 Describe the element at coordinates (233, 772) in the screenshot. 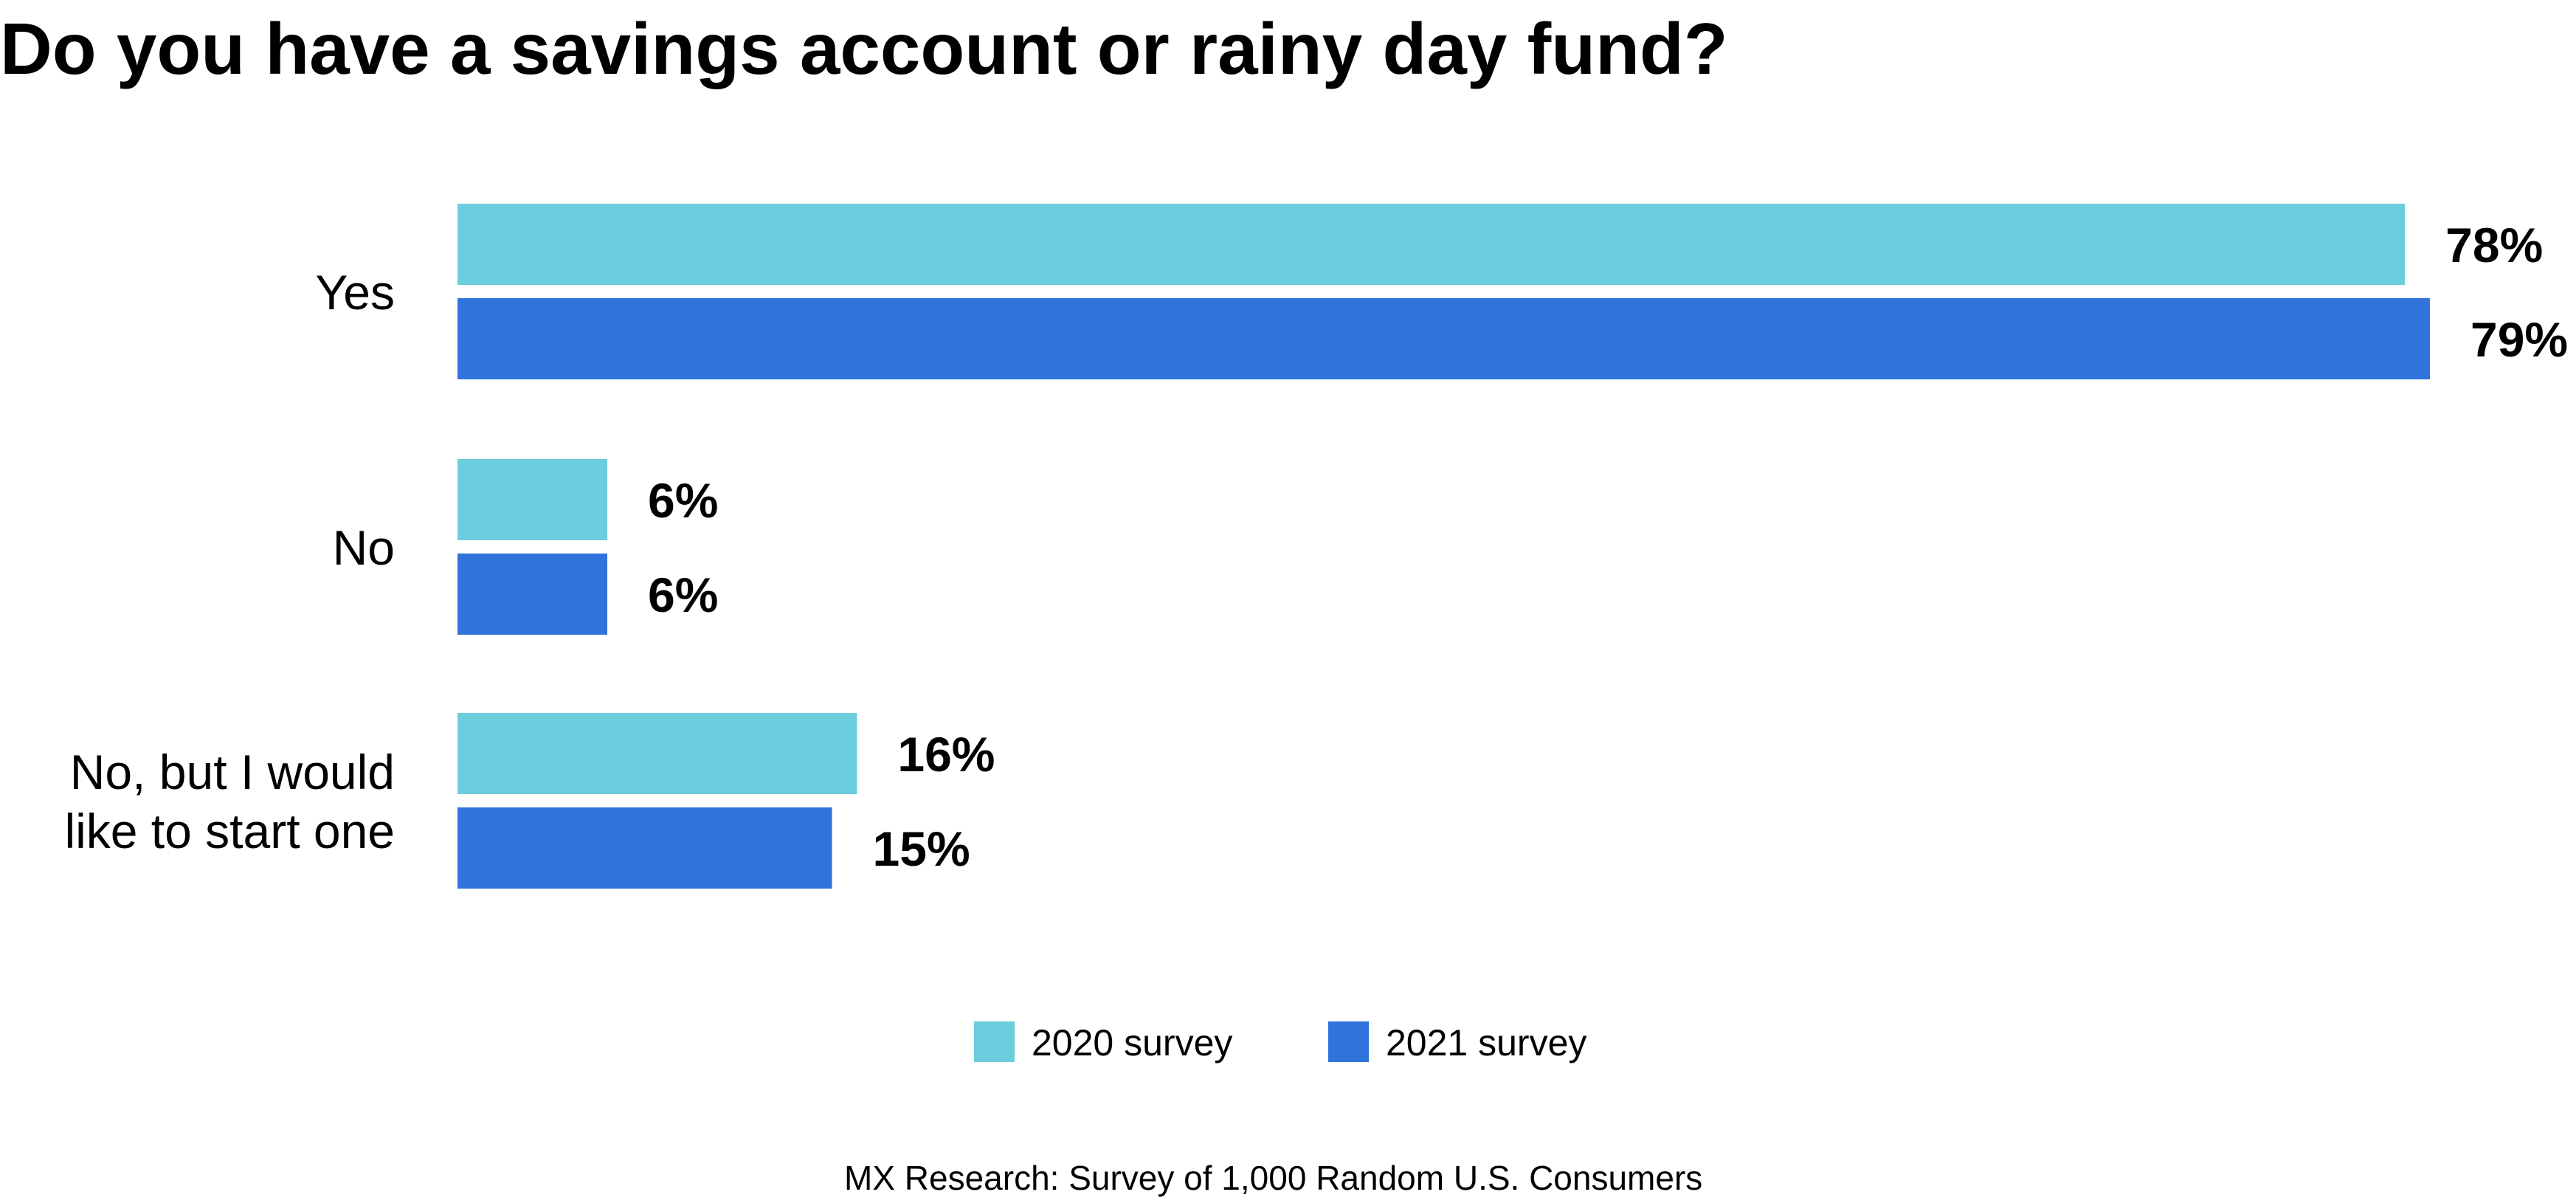

I see `category-label: No, but I would` at that location.